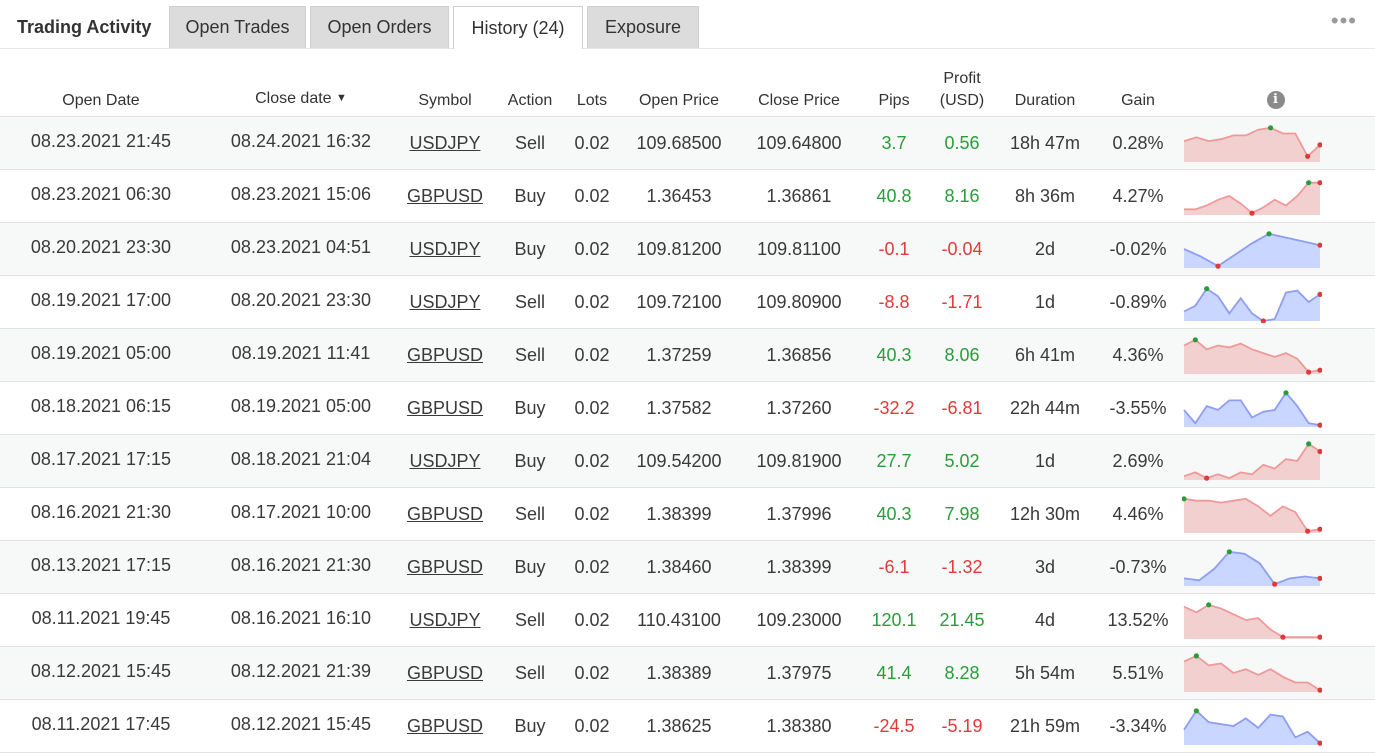  I want to click on close-date-cell: 08.12.2021 21:39, so click(301, 673).